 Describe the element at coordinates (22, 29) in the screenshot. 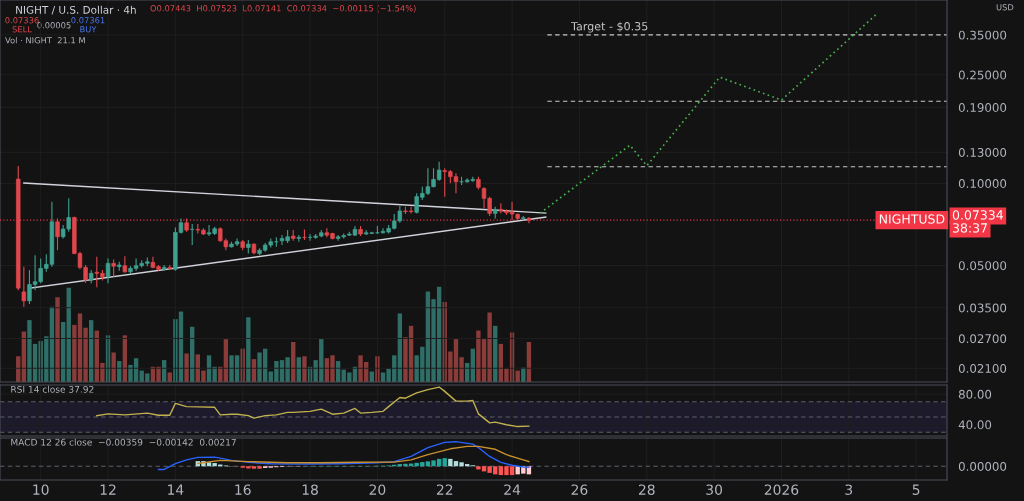

I see `annotation: SELL` at that location.